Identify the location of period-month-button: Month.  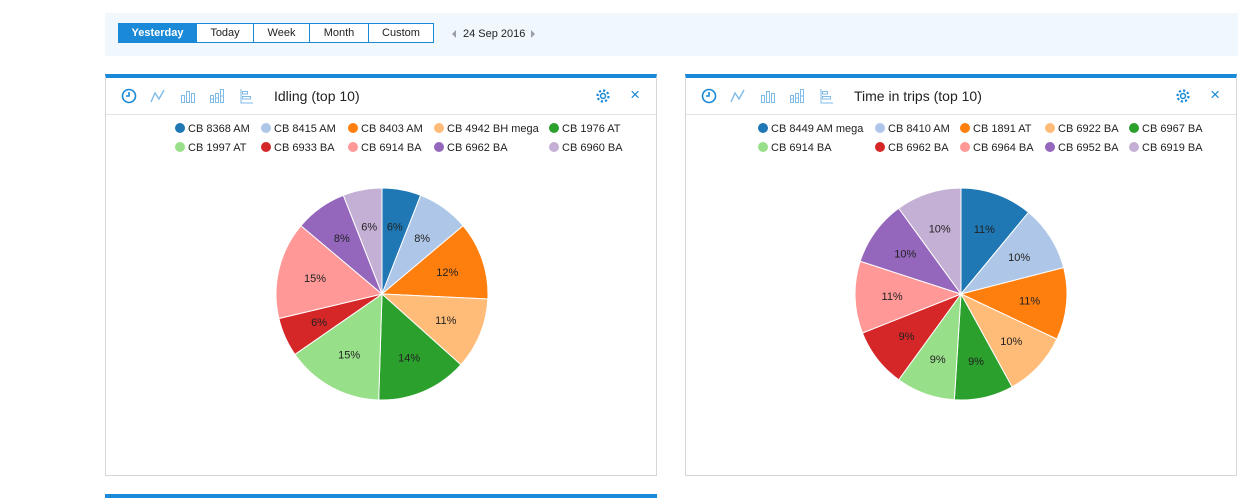
(339, 33).